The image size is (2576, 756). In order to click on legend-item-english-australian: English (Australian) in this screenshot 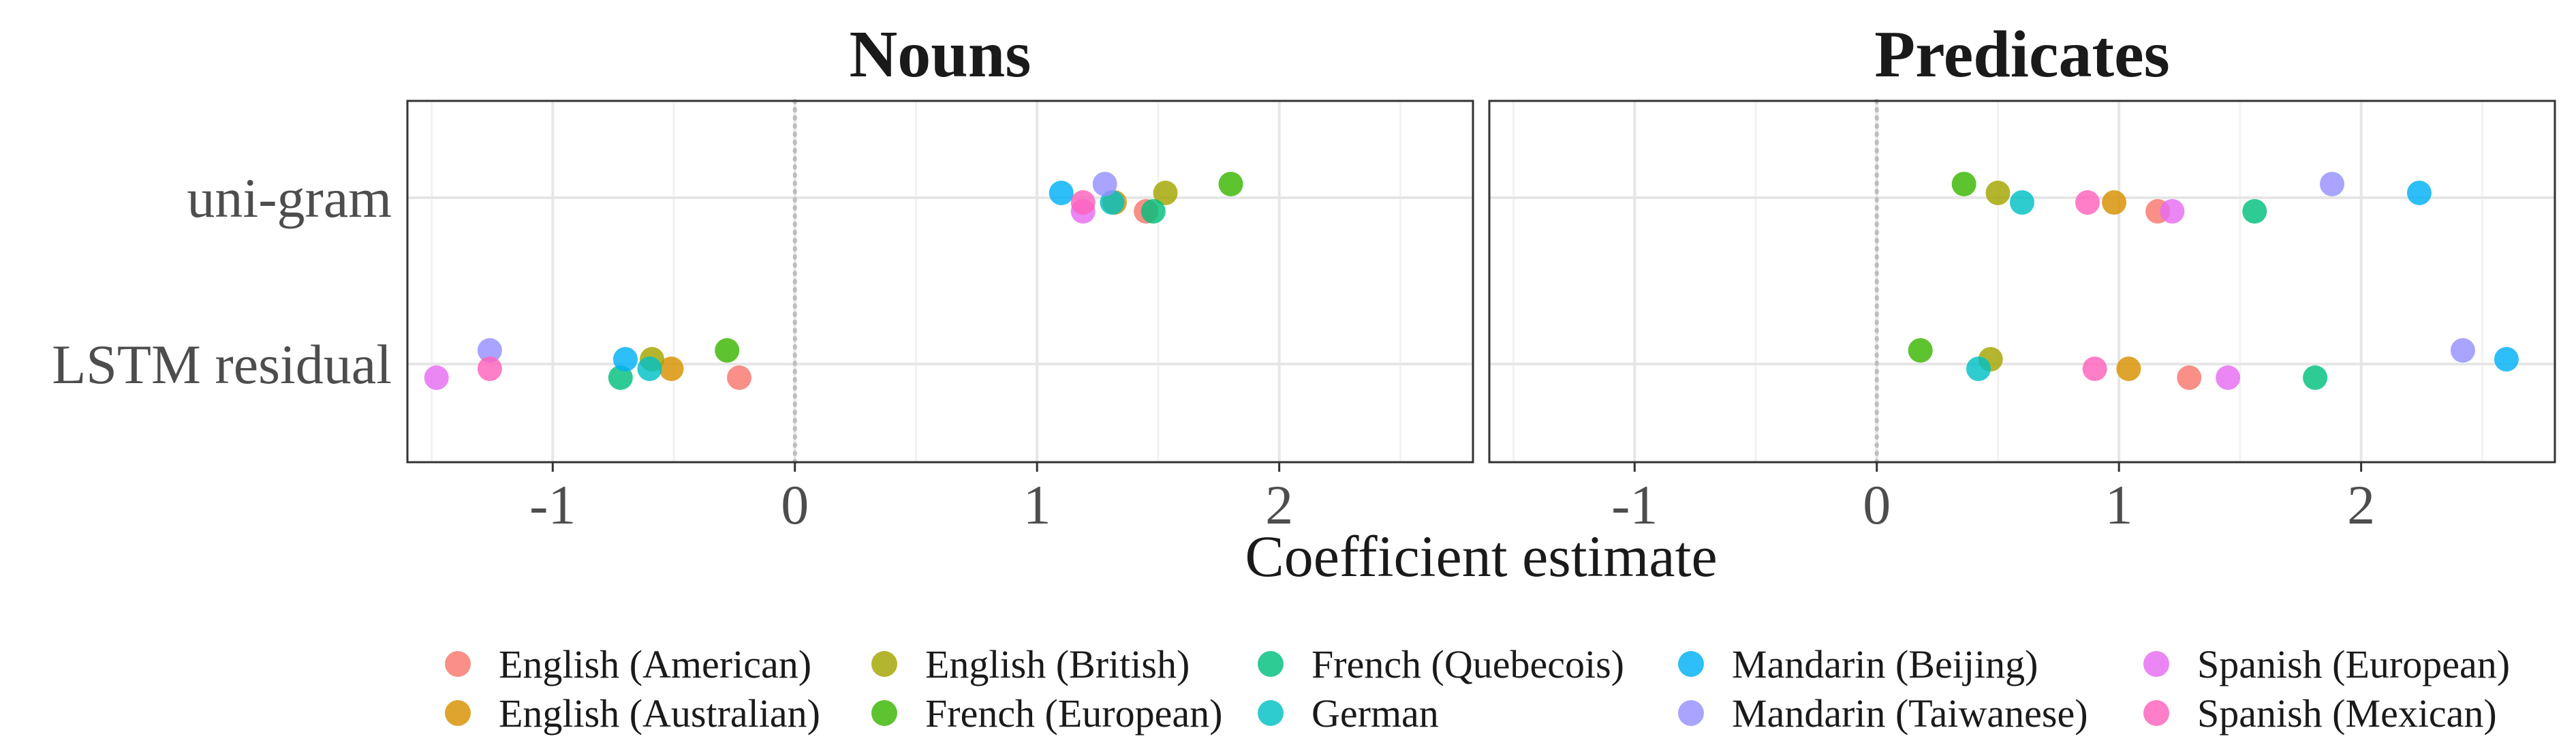, I will do `click(632, 713)`.